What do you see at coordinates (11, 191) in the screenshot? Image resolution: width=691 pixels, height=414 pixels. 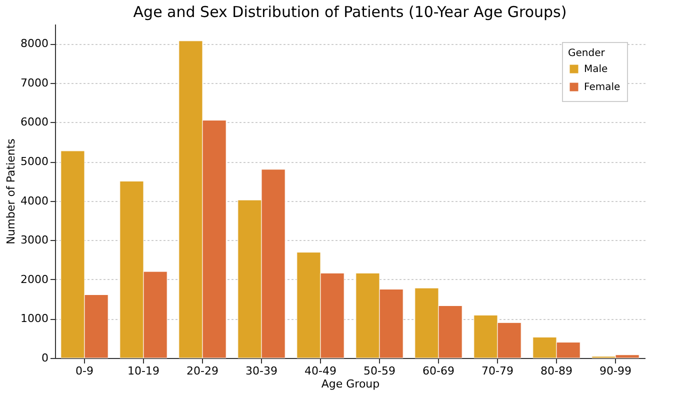 I see `y-axis-title: Number of Patients` at bounding box center [11, 191].